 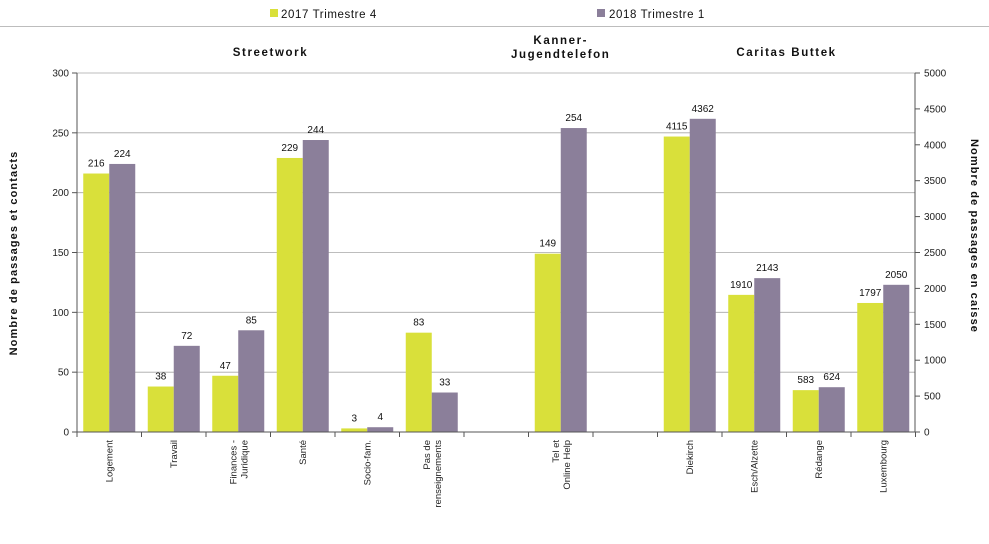 I want to click on y-right-tick-label: 4000, so click(x=935, y=145).